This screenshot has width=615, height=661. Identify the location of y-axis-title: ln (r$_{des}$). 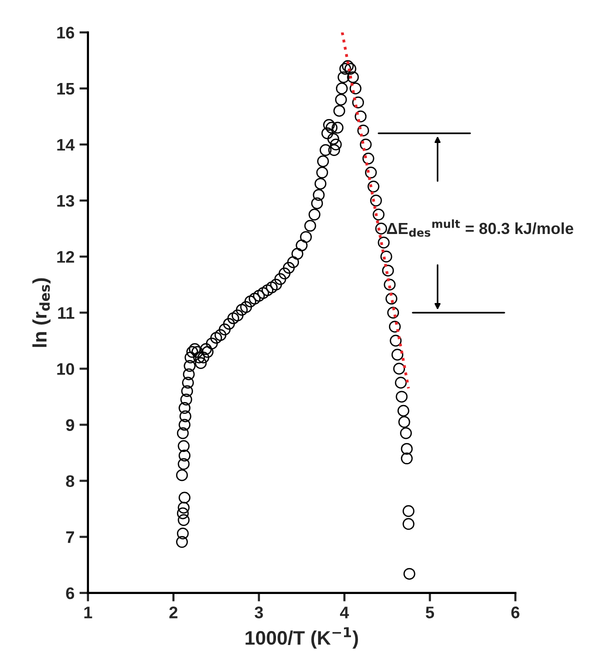
(41, 312).